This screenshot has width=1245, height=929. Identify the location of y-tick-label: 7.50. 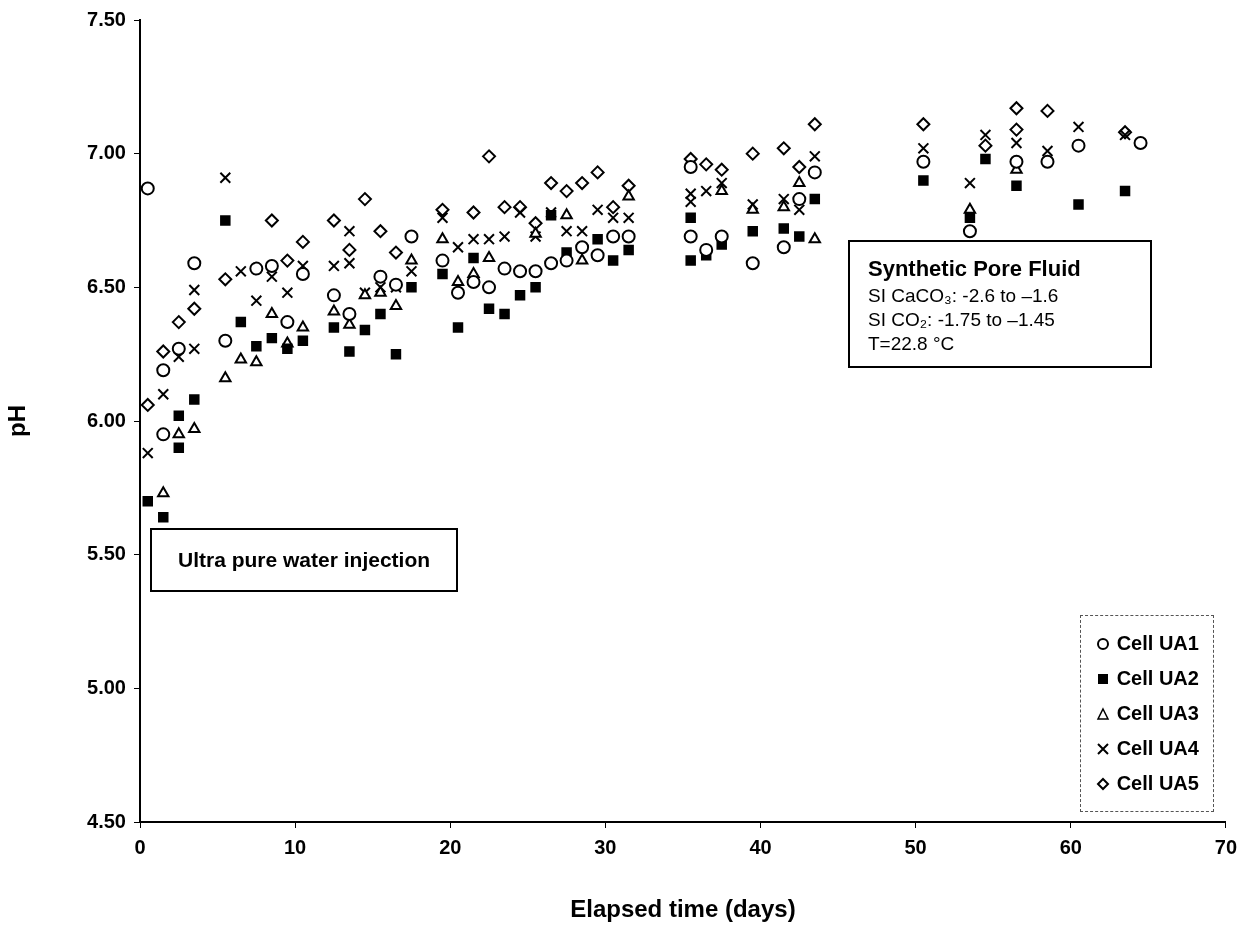
(106, 18).